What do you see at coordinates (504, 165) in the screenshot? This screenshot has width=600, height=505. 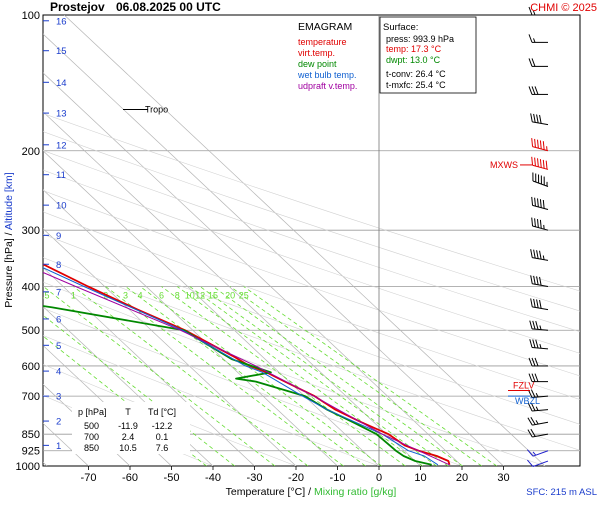 I see `mxws-label: MXWS` at bounding box center [504, 165].